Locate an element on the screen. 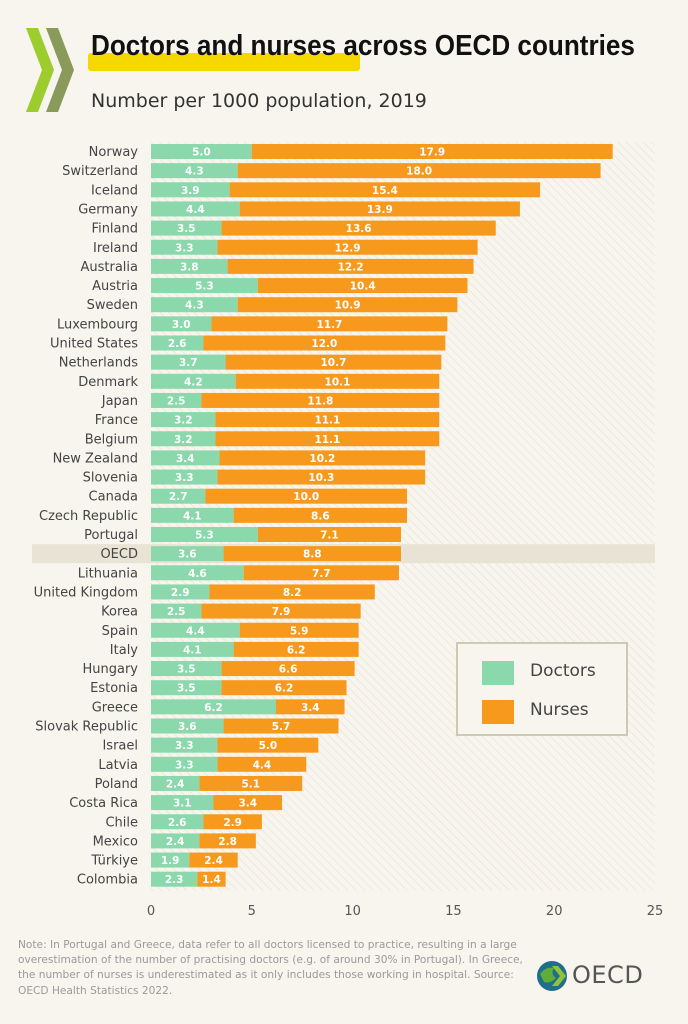 This screenshot has width=688, height=1024. data-label-nurses-australia: 12.2 is located at coordinates (351, 267).